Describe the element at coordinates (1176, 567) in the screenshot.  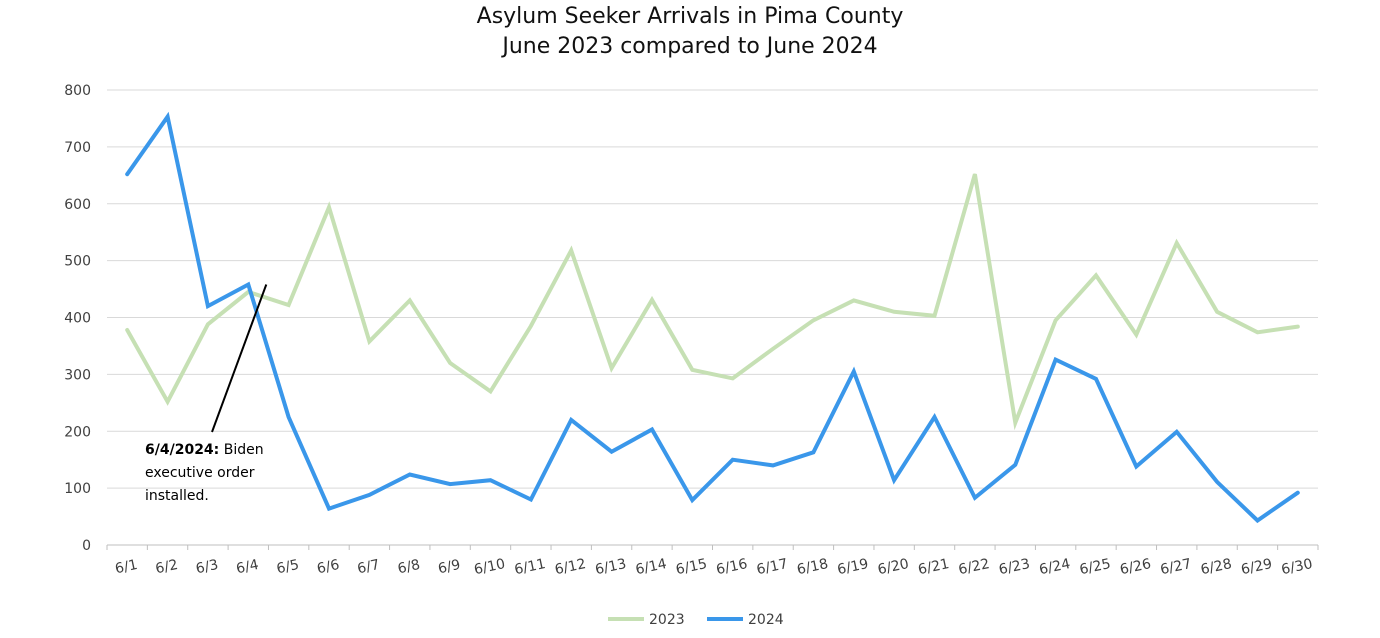
I see `x-tick-label: 6/27` at that location.